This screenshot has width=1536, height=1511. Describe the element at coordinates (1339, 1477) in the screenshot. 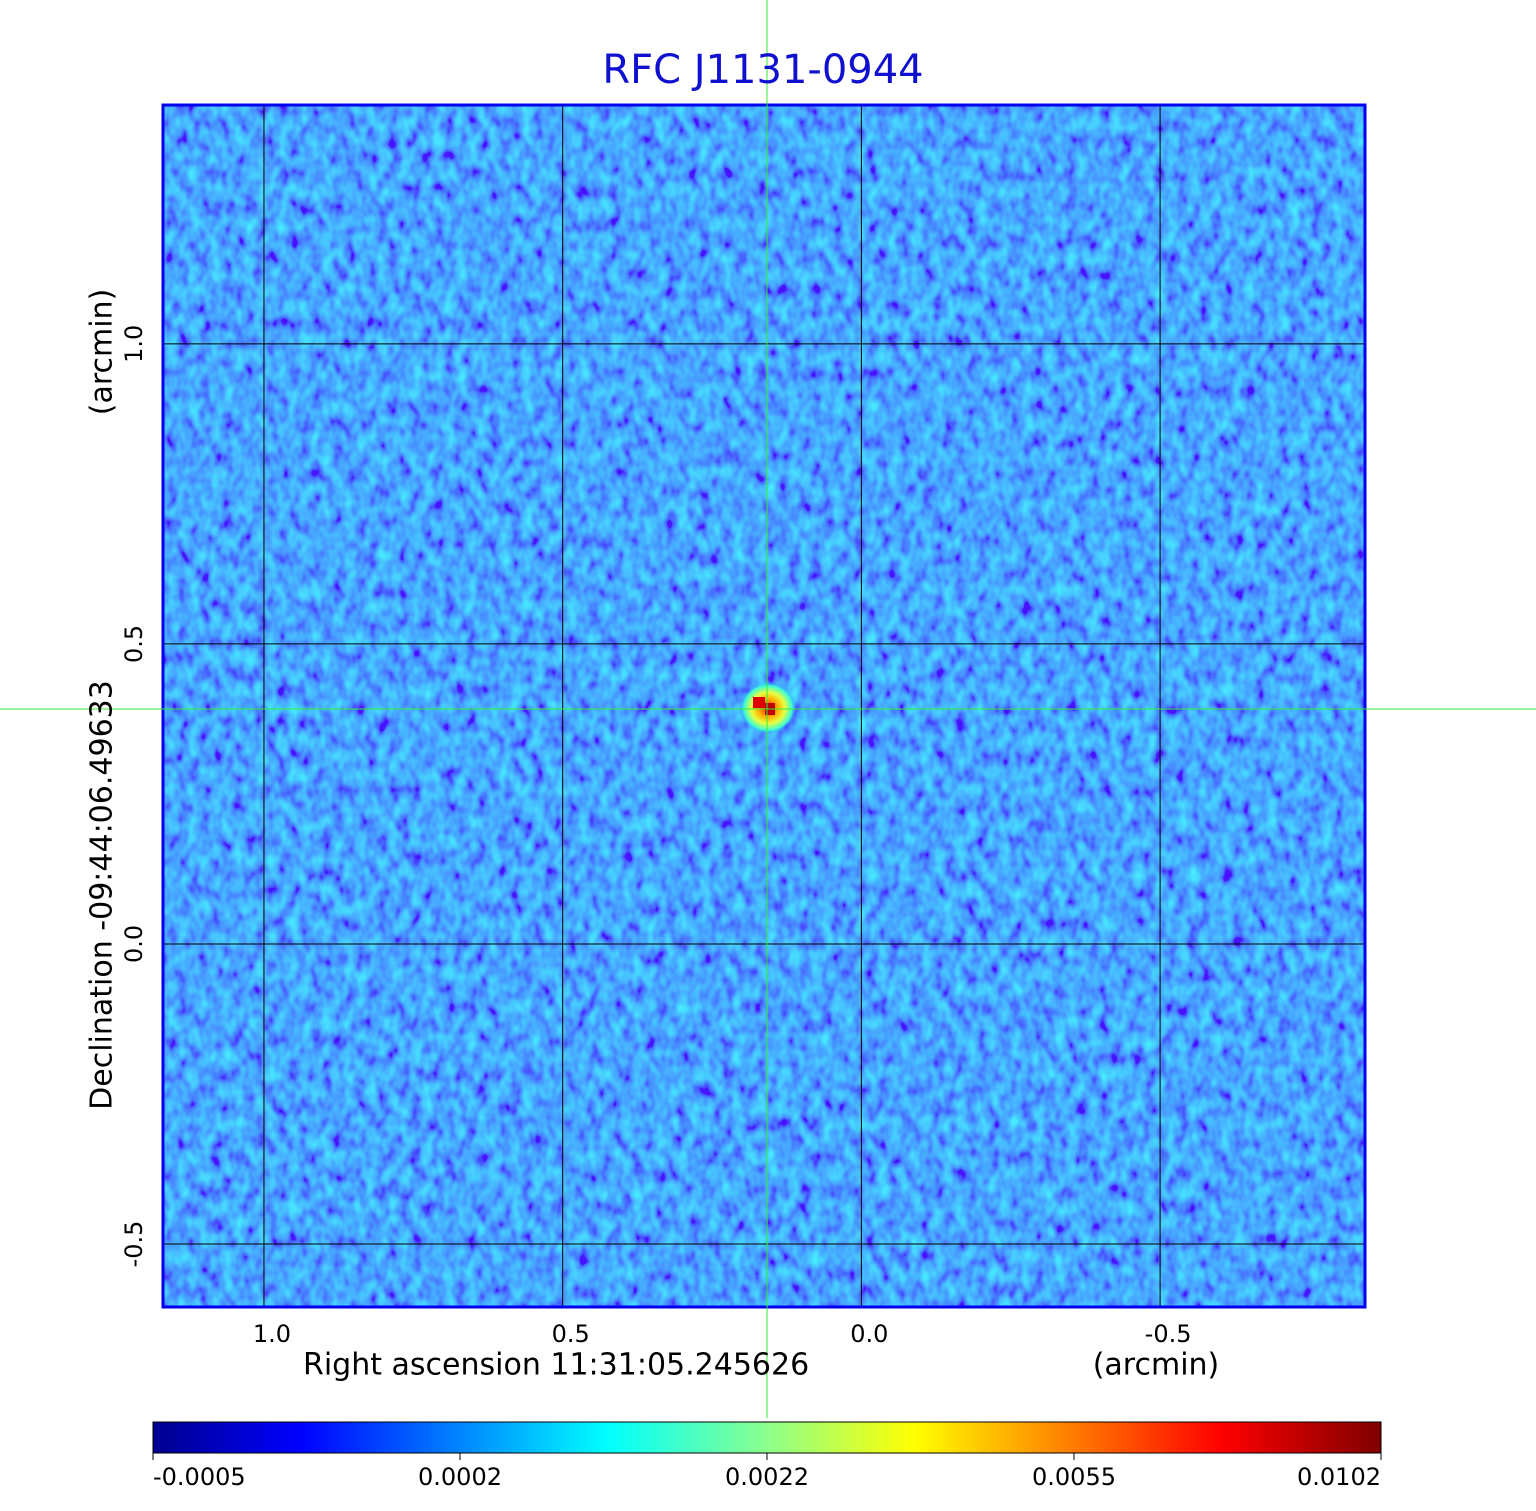

I see `colorbar-tick-label: 0.0102` at that location.